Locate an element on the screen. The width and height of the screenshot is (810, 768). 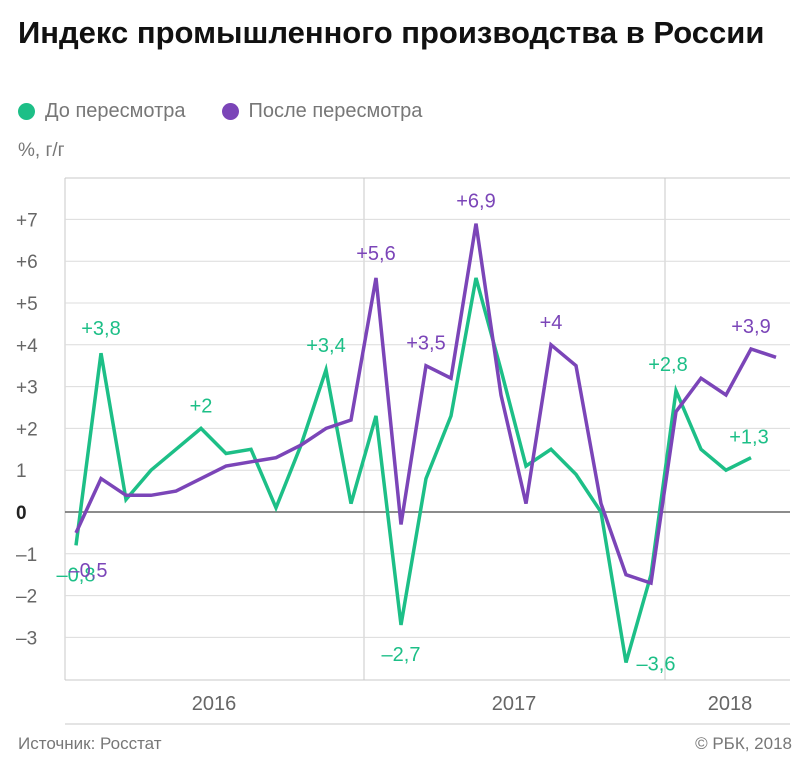
y-tick-label: +6 is located at coordinates (27, 262).